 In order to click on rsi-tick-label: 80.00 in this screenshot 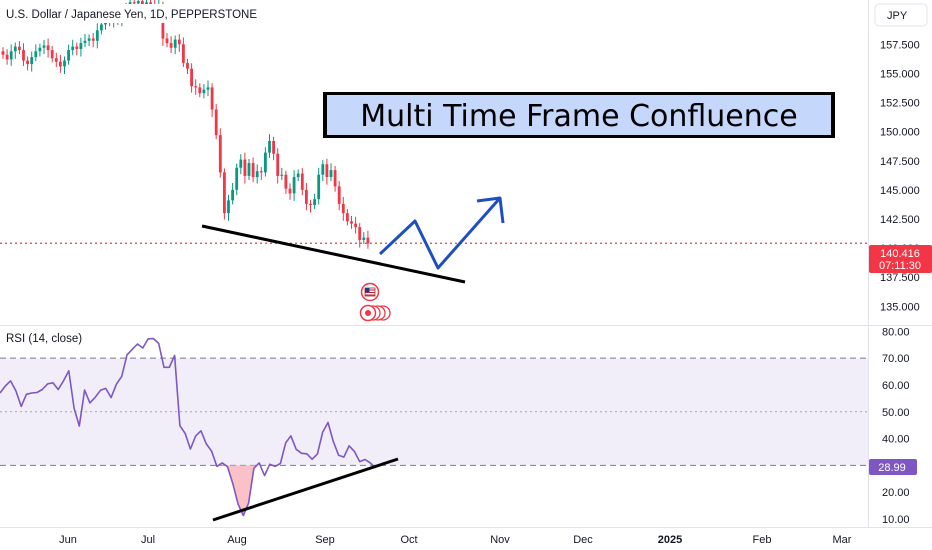, I will do `click(896, 332)`.